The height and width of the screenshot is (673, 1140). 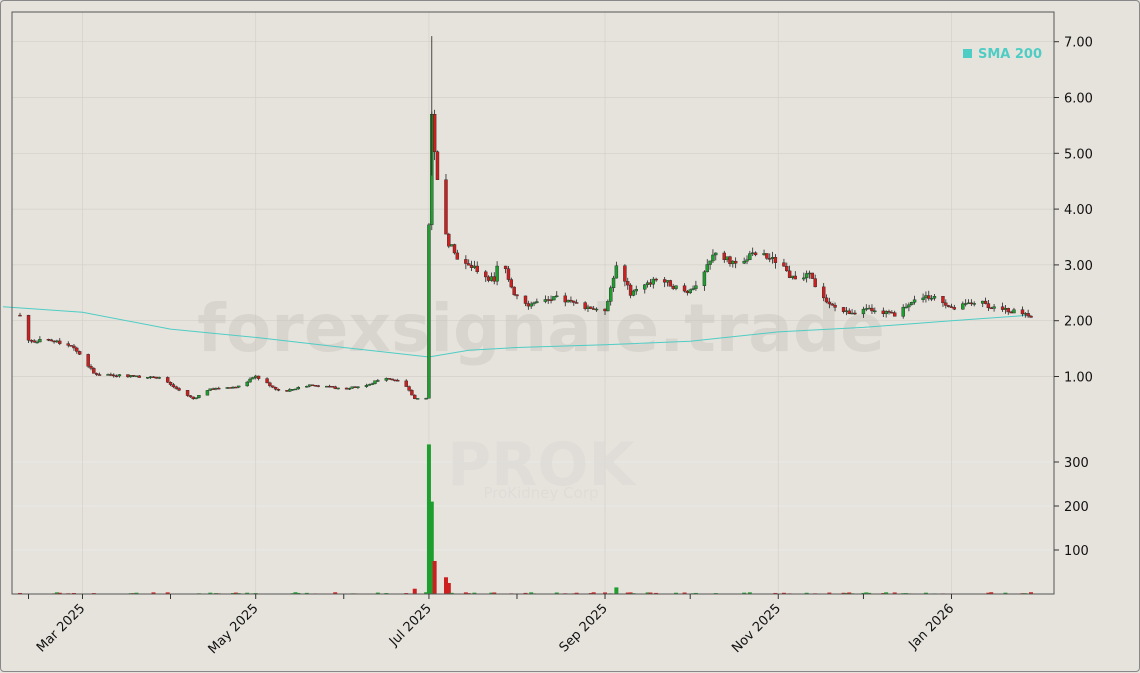 What do you see at coordinates (541, 328) in the screenshot?
I see `site-watermark: forexsignale.trade` at bounding box center [541, 328].